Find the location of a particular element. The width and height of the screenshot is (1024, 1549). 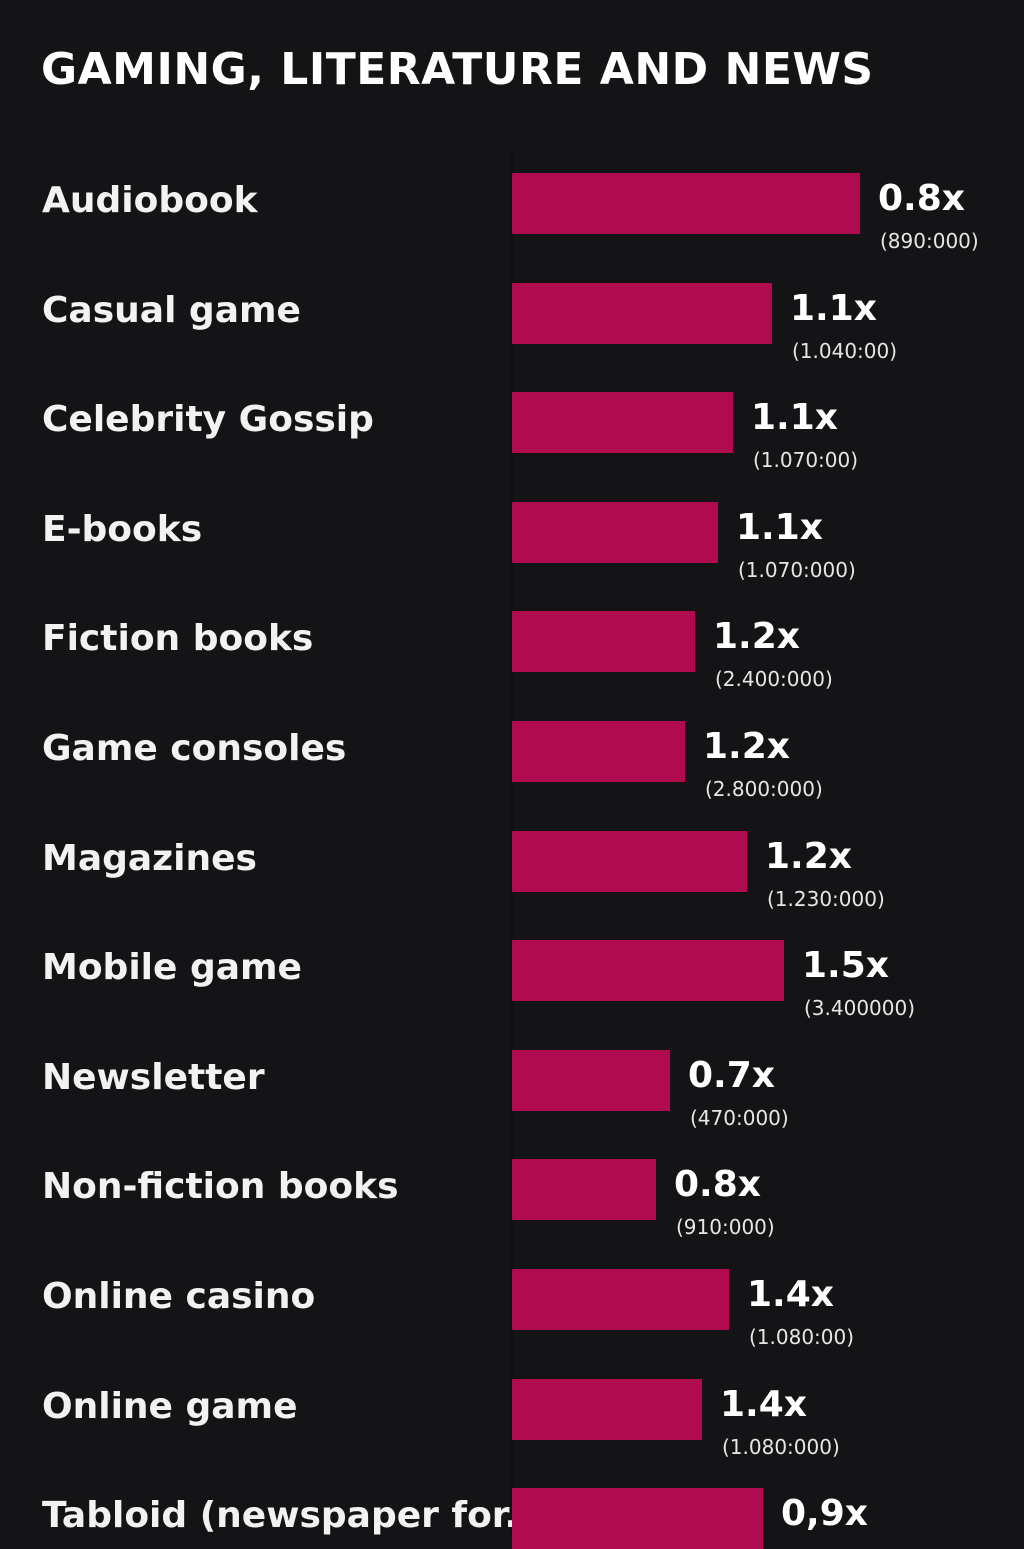

category-label: Casual game is located at coordinates (171, 310).